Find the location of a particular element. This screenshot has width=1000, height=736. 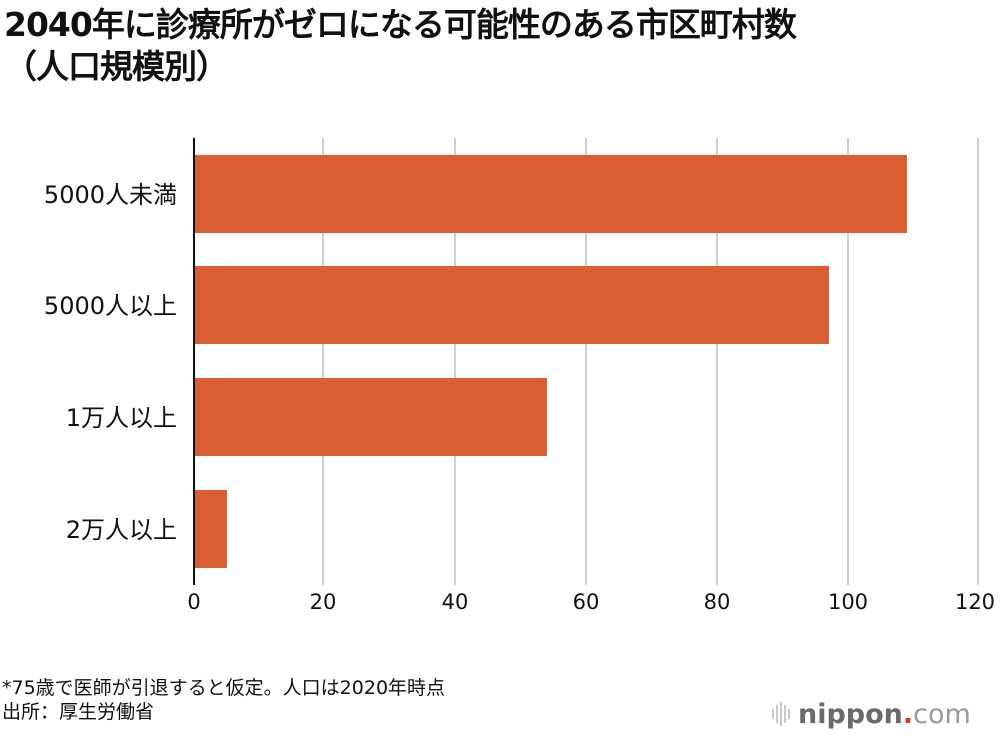

category-label: 5000人以上 is located at coordinates (110, 306).